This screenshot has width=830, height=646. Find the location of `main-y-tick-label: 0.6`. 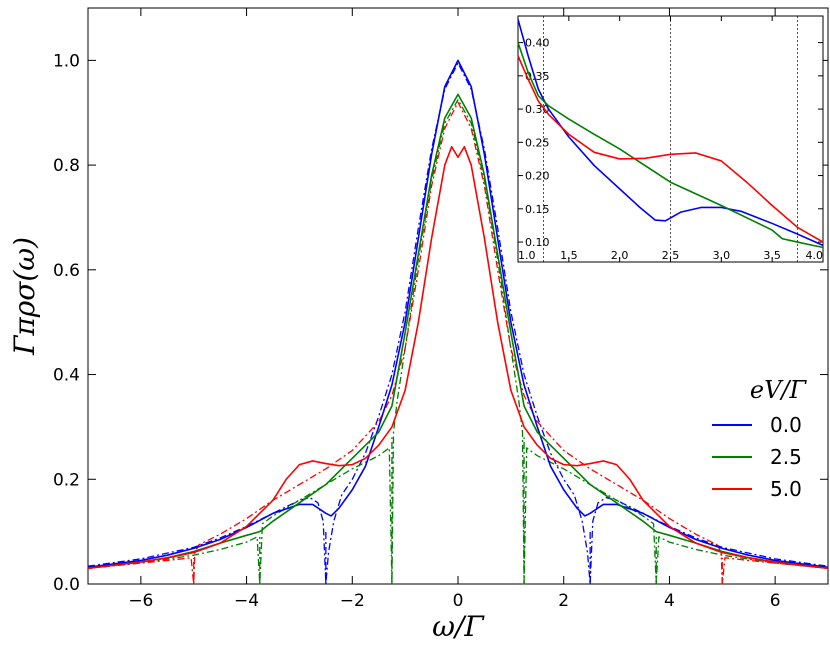

main-y-tick-label: 0.6 is located at coordinates (66, 271).